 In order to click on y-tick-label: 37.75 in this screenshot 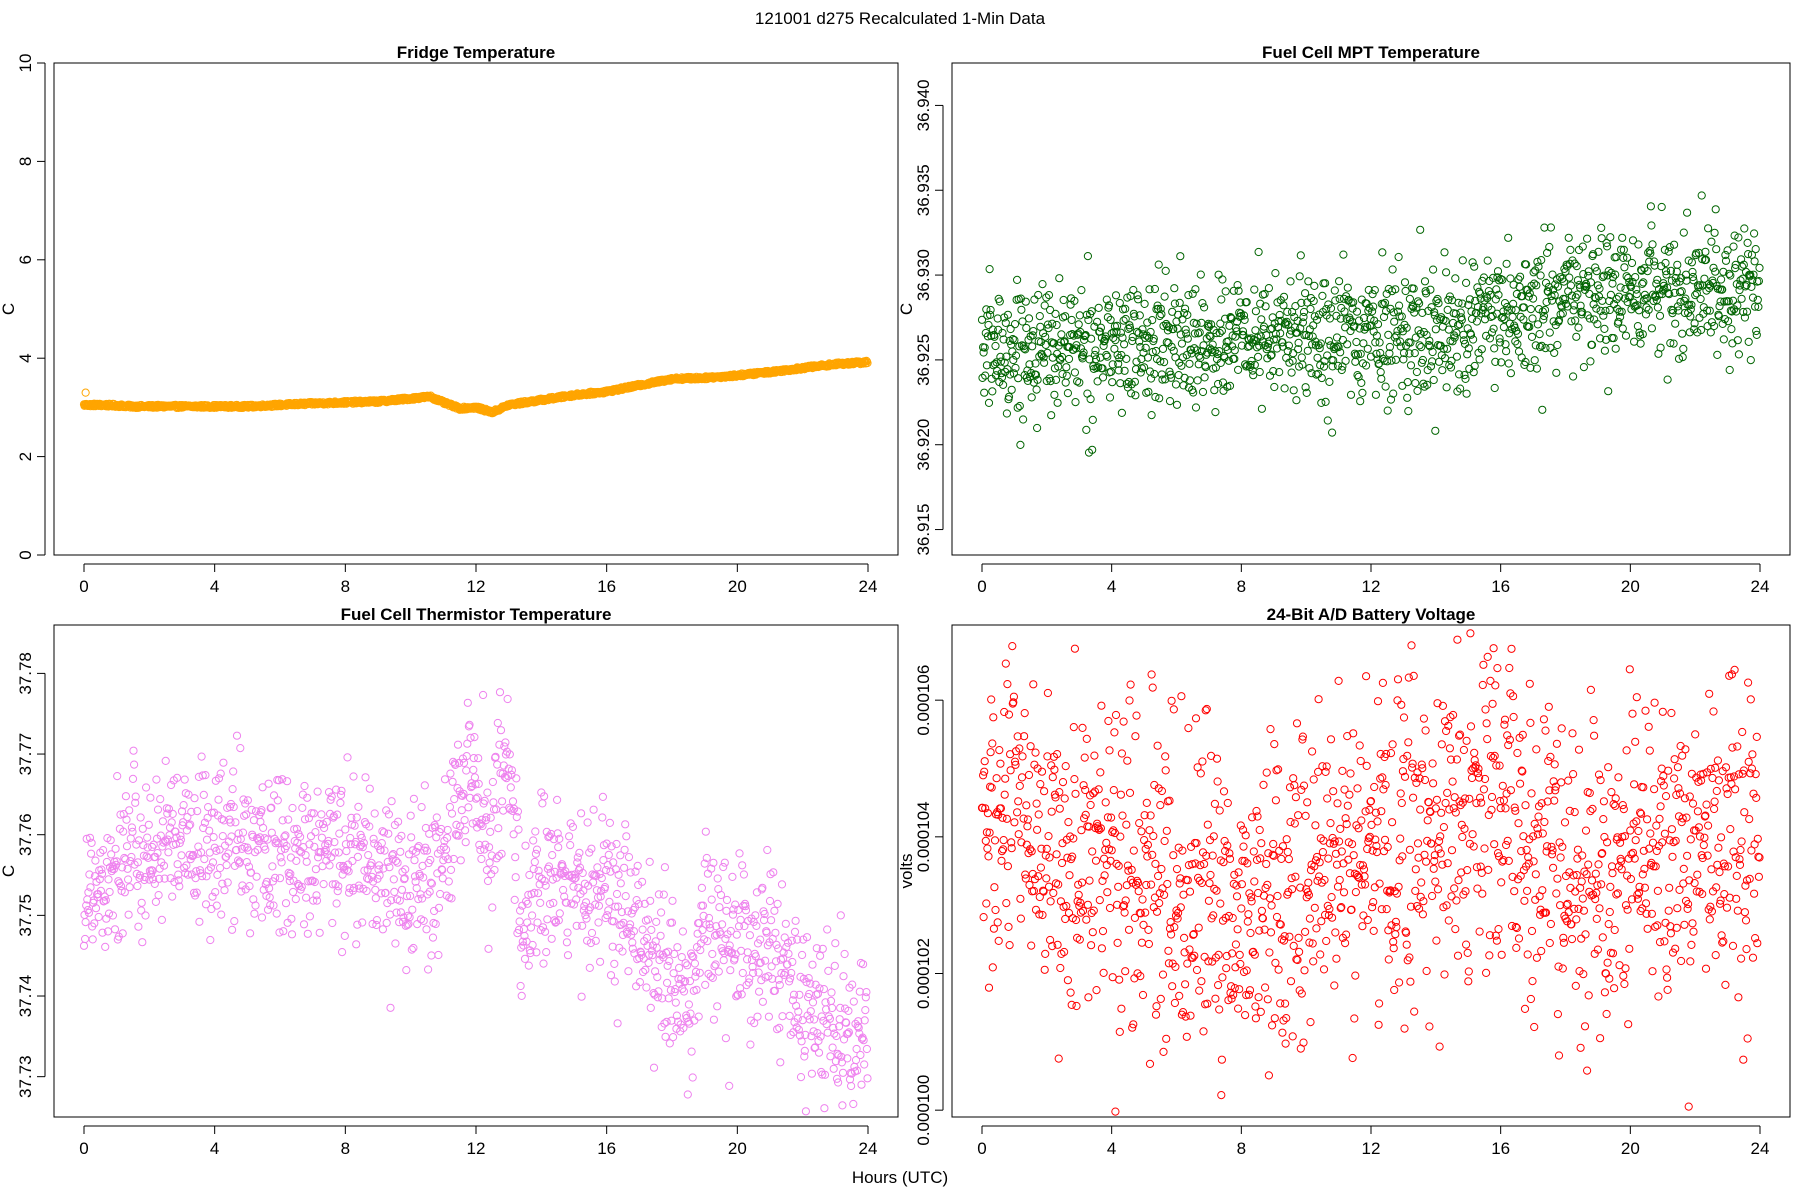, I will do `click(25, 915)`.